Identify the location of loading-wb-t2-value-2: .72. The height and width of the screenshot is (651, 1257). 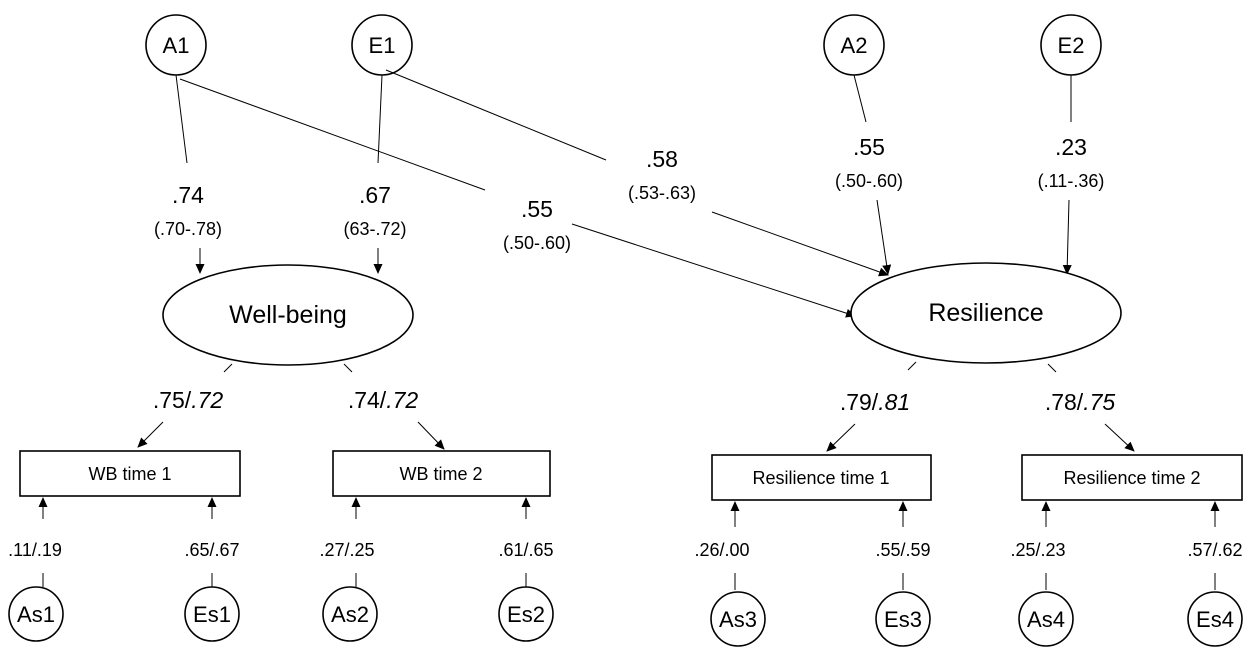
(402, 400).